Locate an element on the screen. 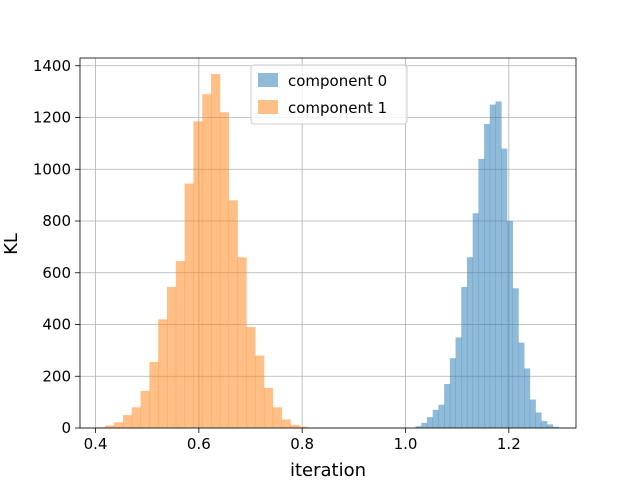 The image size is (640, 484). y-tick-label: 1400 is located at coordinates (52, 66).